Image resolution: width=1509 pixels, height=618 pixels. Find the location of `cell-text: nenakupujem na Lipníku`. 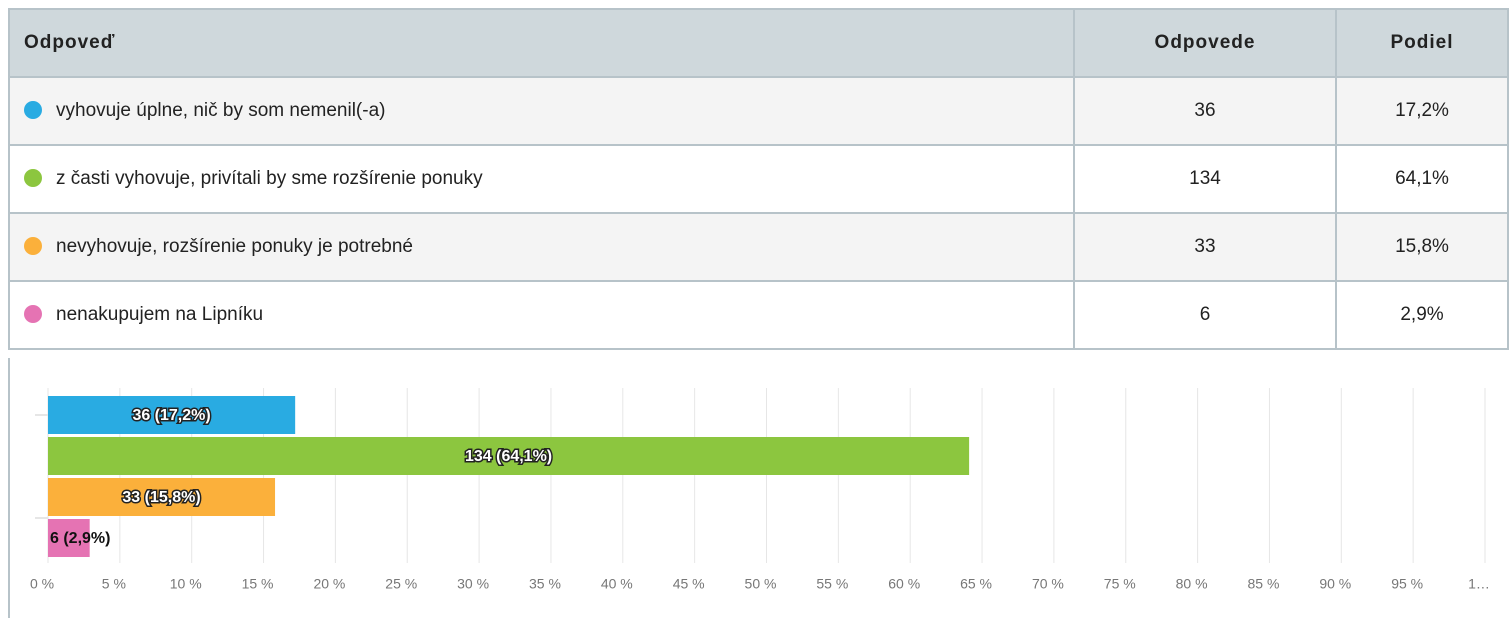

cell-text: nenakupujem na Lipníku is located at coordinates (160, 314).